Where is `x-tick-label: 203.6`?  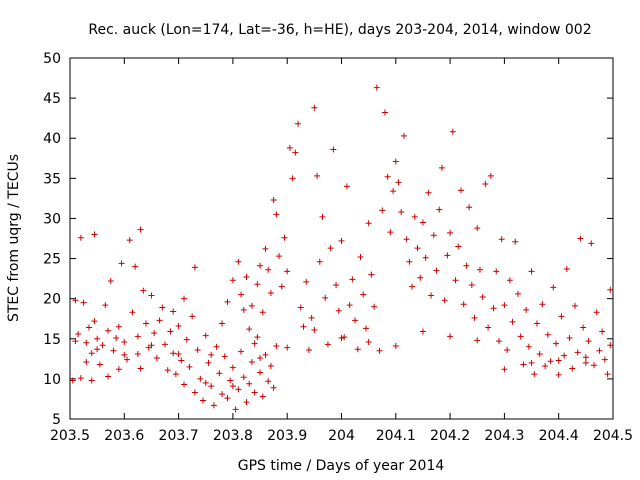
x-tick-label: 203.6 is located at coordinates (124, 436).